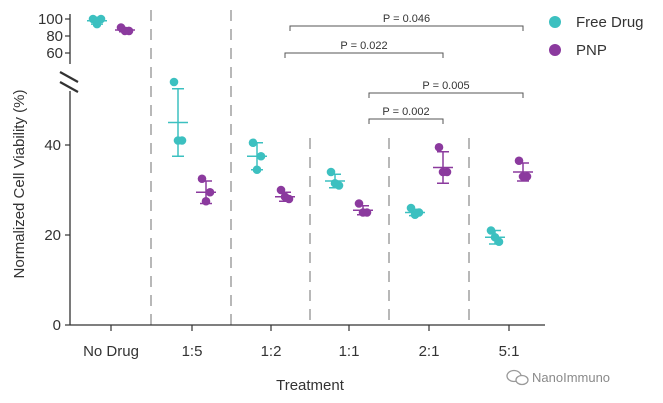 This screenshot has height=403, width=663. What do you see at coordinates (591, 50) in the screenshot?
I see `legend-label-1: PNP` at bounding box center [591, 50].